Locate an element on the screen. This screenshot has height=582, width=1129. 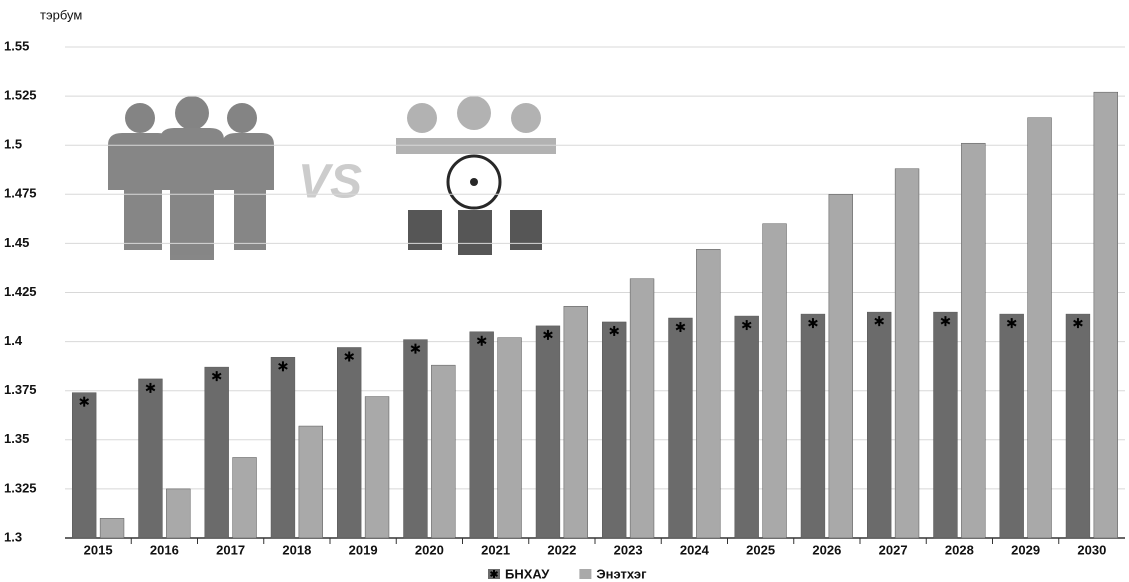
y-tick-label: 1.525 is located at coordinates (20, 95).